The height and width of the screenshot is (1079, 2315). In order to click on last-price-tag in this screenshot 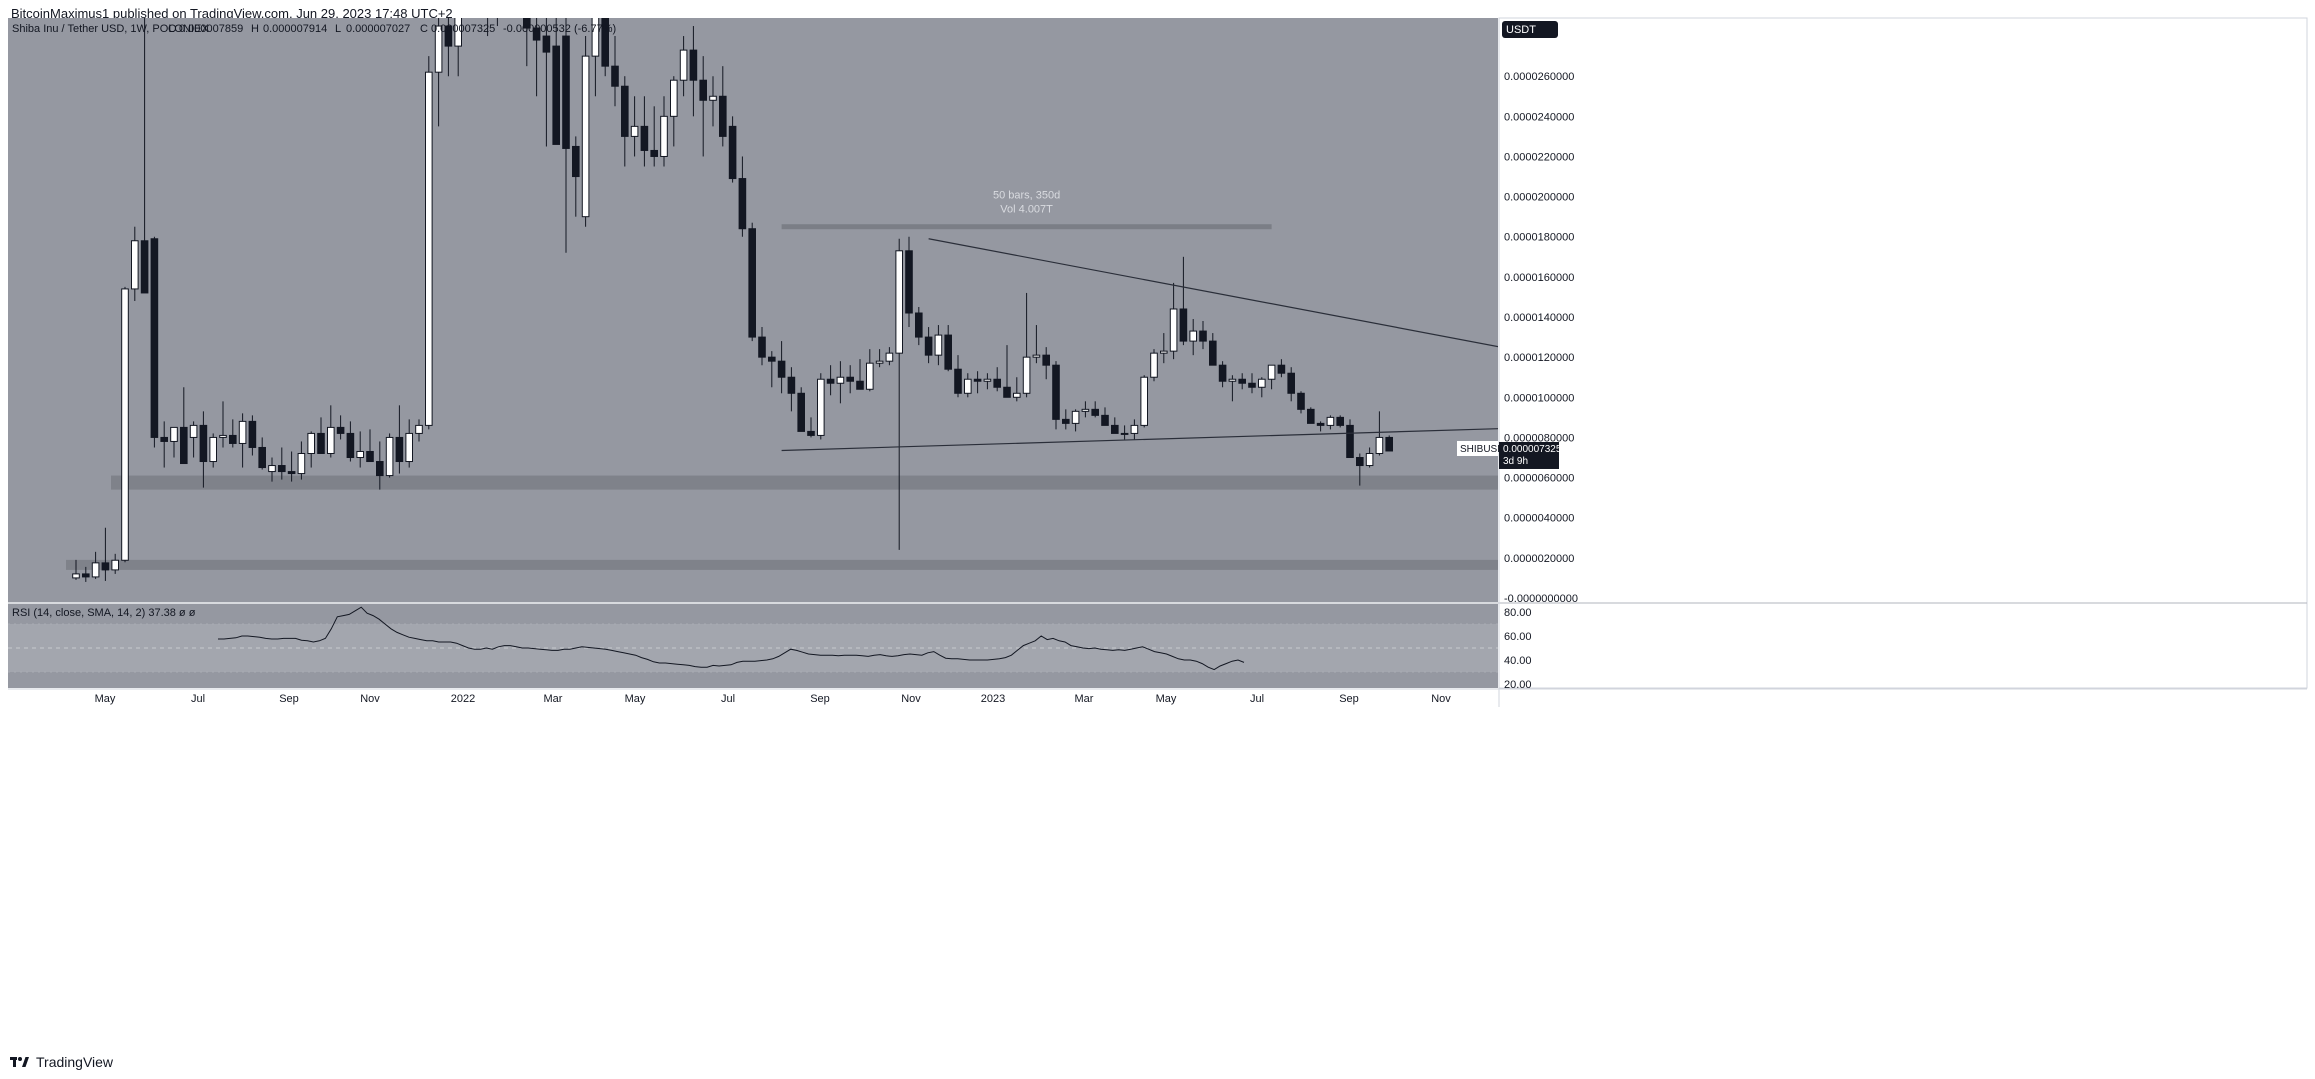, I will do `click(1529, 455)`.